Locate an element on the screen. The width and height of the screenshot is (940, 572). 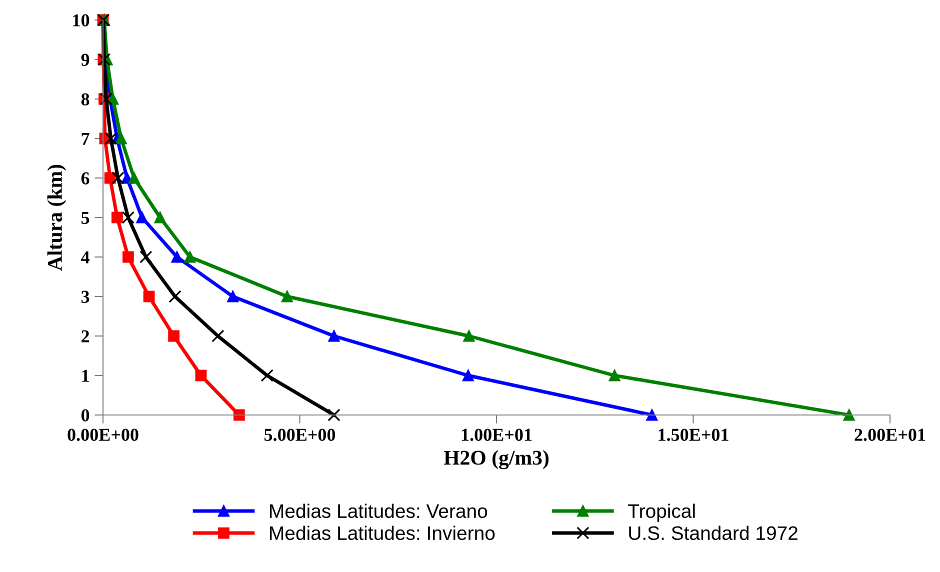
x-tick-label: 2.00E+01 is located at coordinates (890, 434).